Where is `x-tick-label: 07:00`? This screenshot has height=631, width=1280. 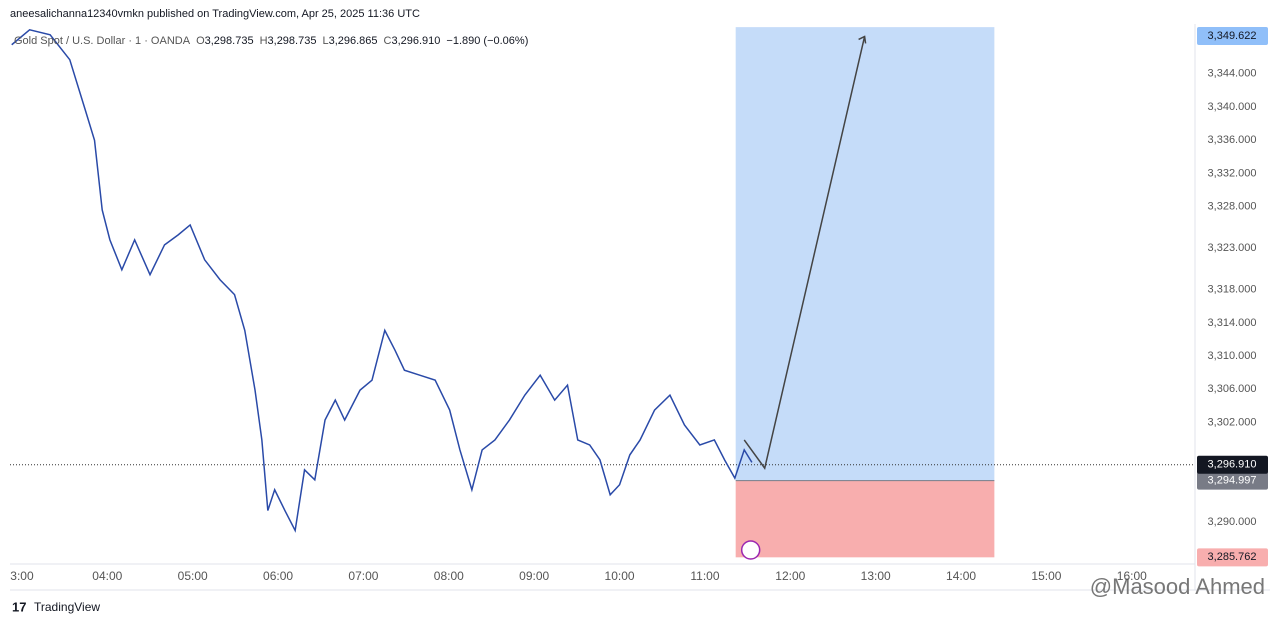 x-tick-label: 07:00 is located at coordinates (363, 576).